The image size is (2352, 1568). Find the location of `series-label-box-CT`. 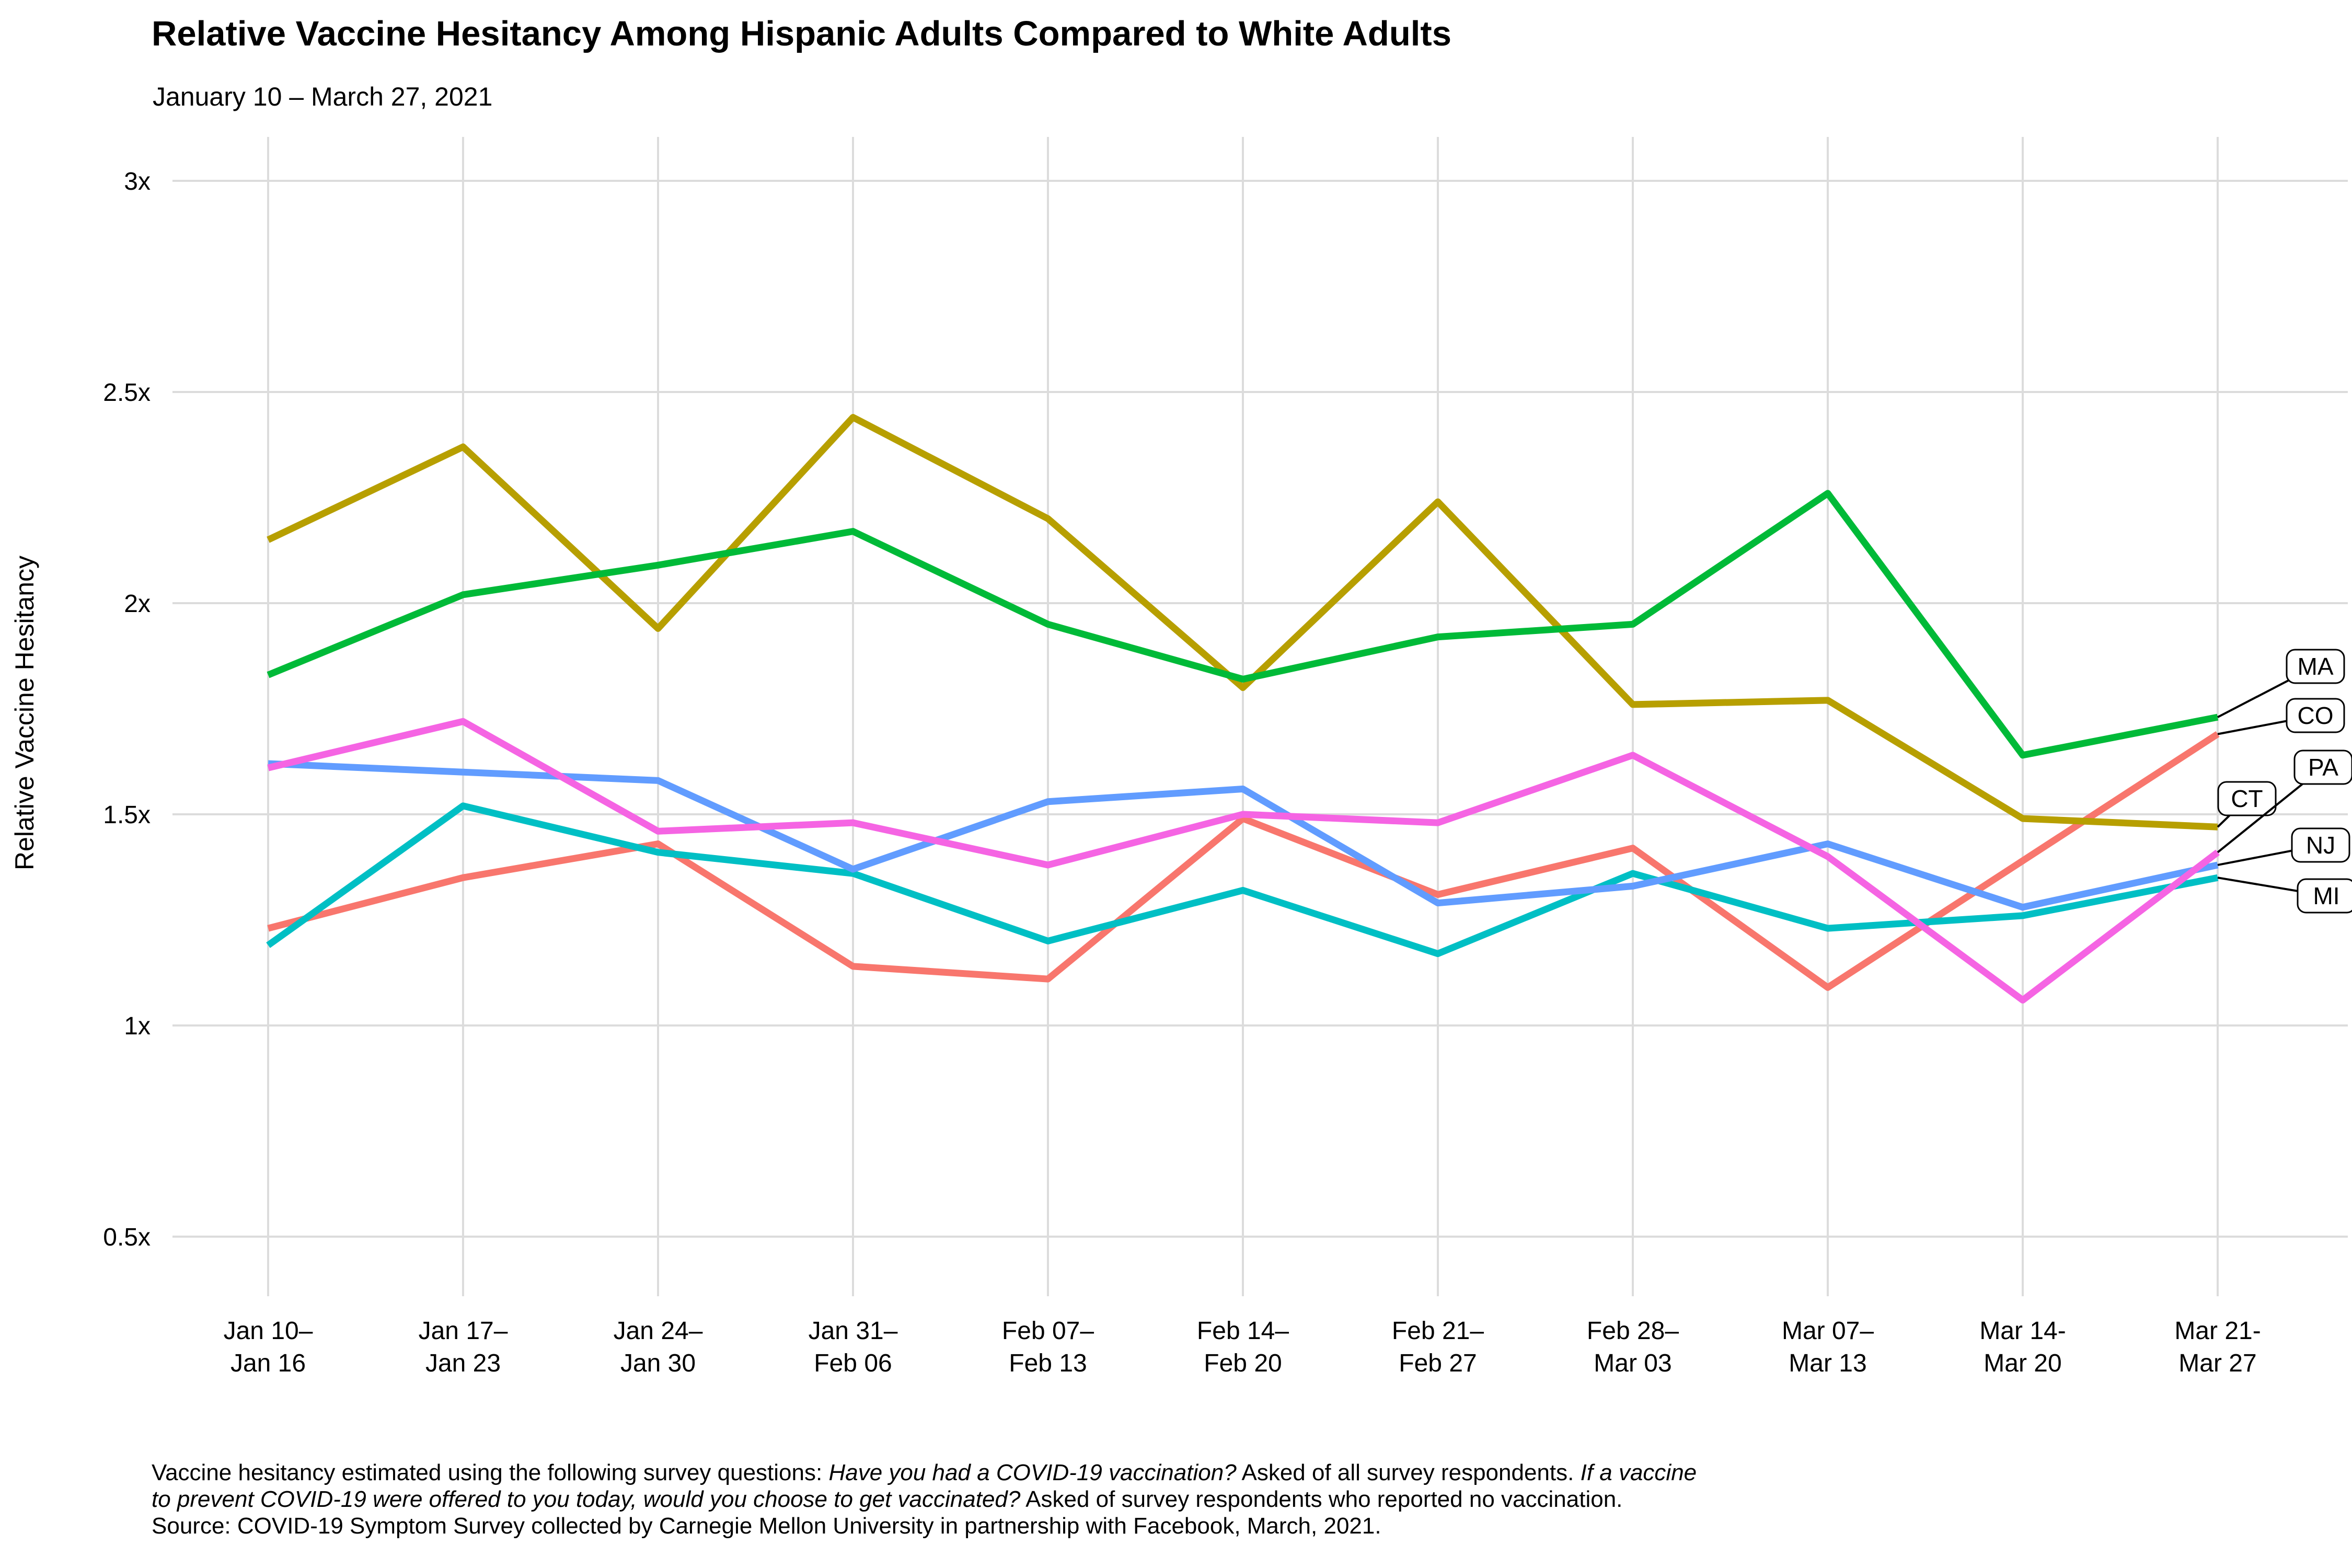

series-label-box-CT is located at coordinates (2247, 798).